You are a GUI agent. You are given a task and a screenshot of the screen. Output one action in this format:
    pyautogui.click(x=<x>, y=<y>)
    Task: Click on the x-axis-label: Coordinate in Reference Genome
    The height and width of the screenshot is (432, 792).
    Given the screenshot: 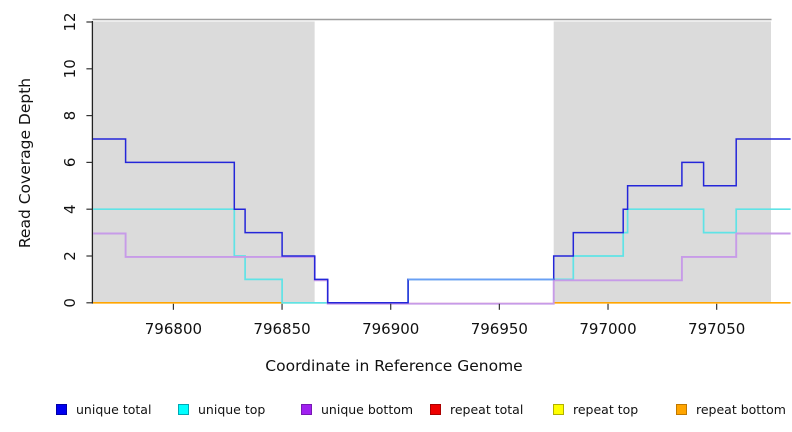 What is the action you would take?
    pyautogui.click(x=393, y=366)
    